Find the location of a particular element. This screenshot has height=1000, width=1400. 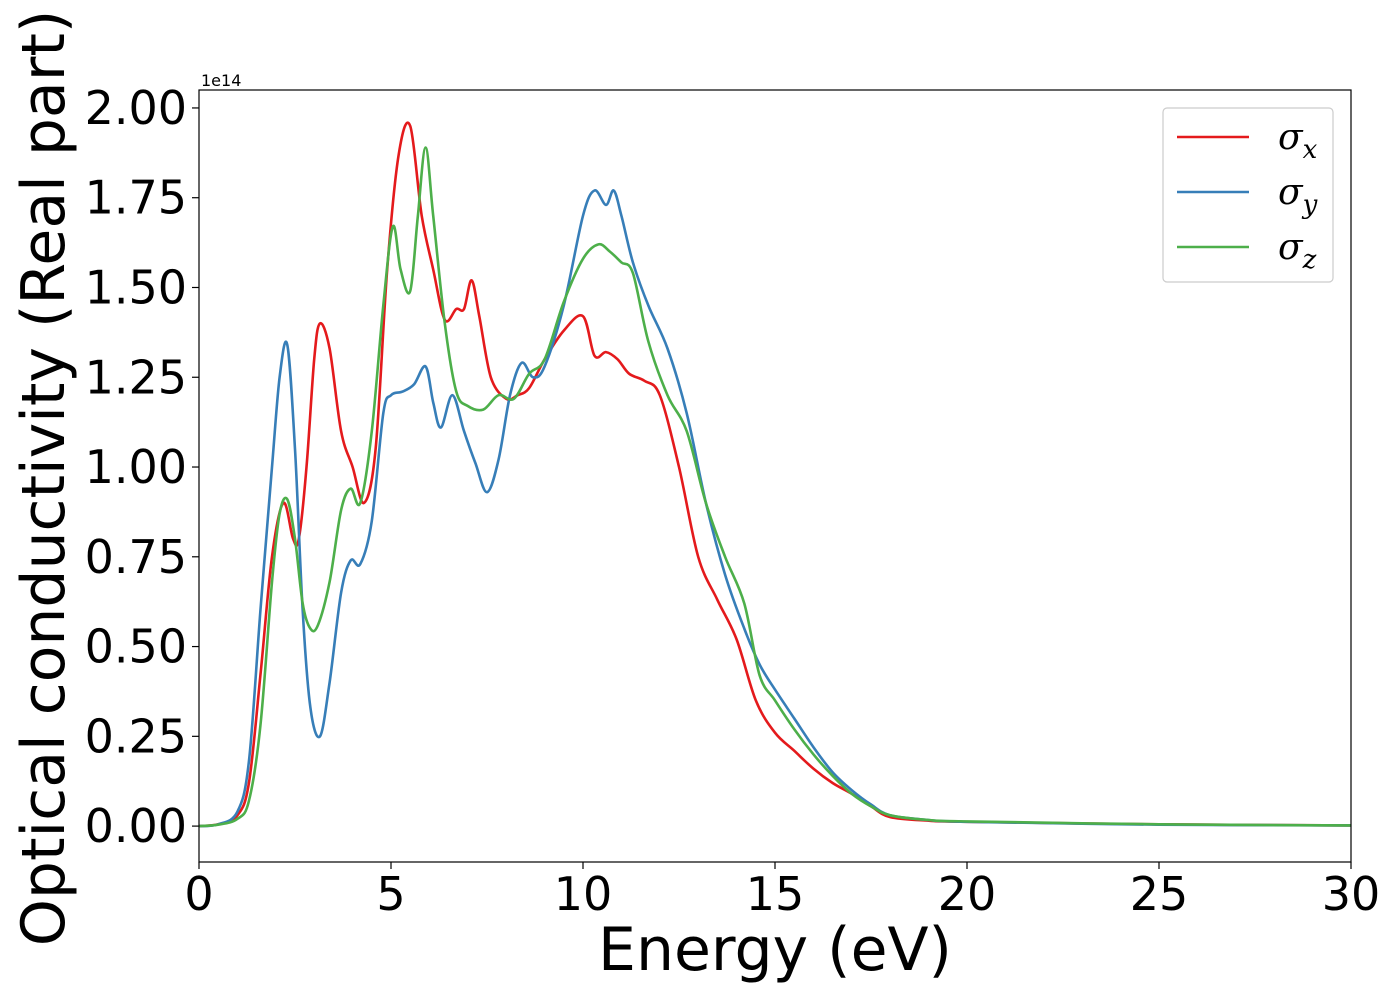

x-tick-label: 25 is located at coordinates (1159, 894).